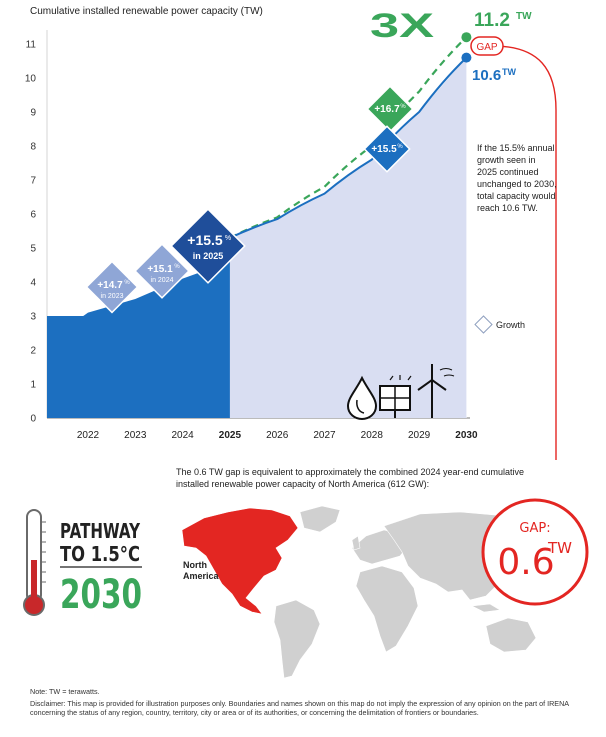 This screenshot has height=737, width=606. I want to click on green-end-point, so click(466, 37).